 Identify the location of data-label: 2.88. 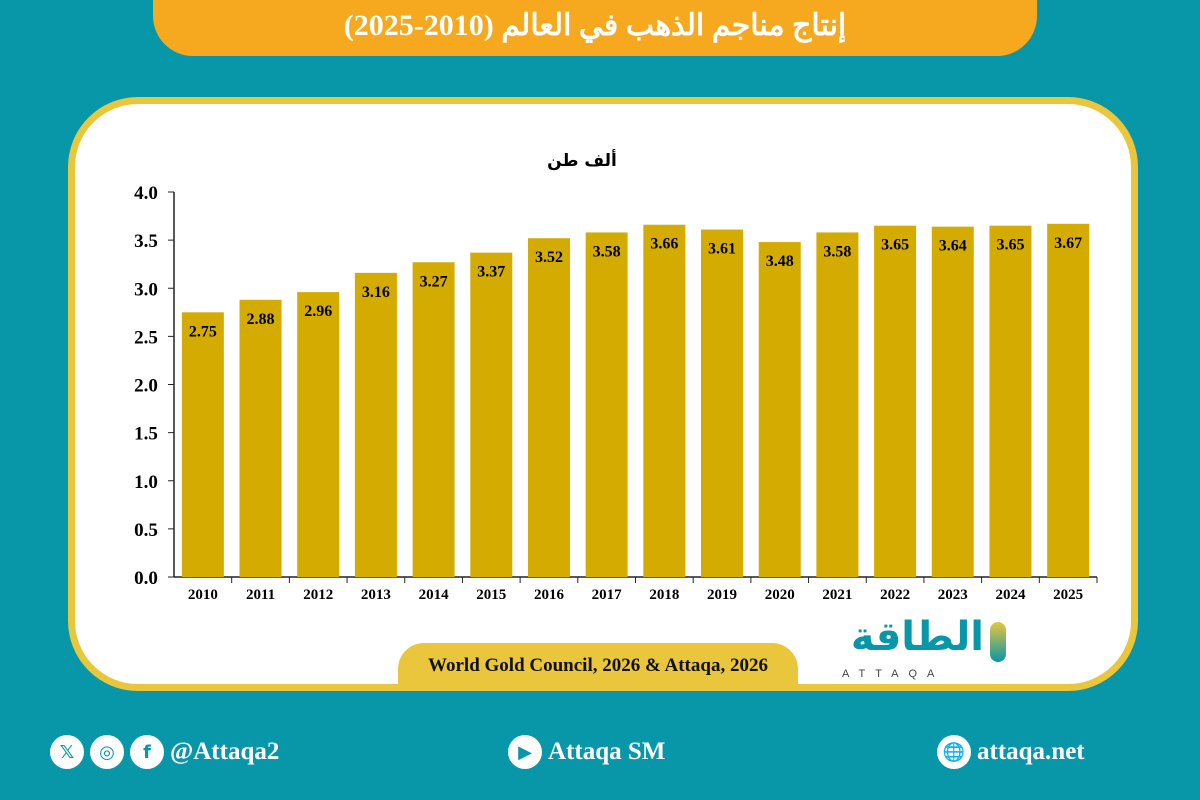
(261, 319).